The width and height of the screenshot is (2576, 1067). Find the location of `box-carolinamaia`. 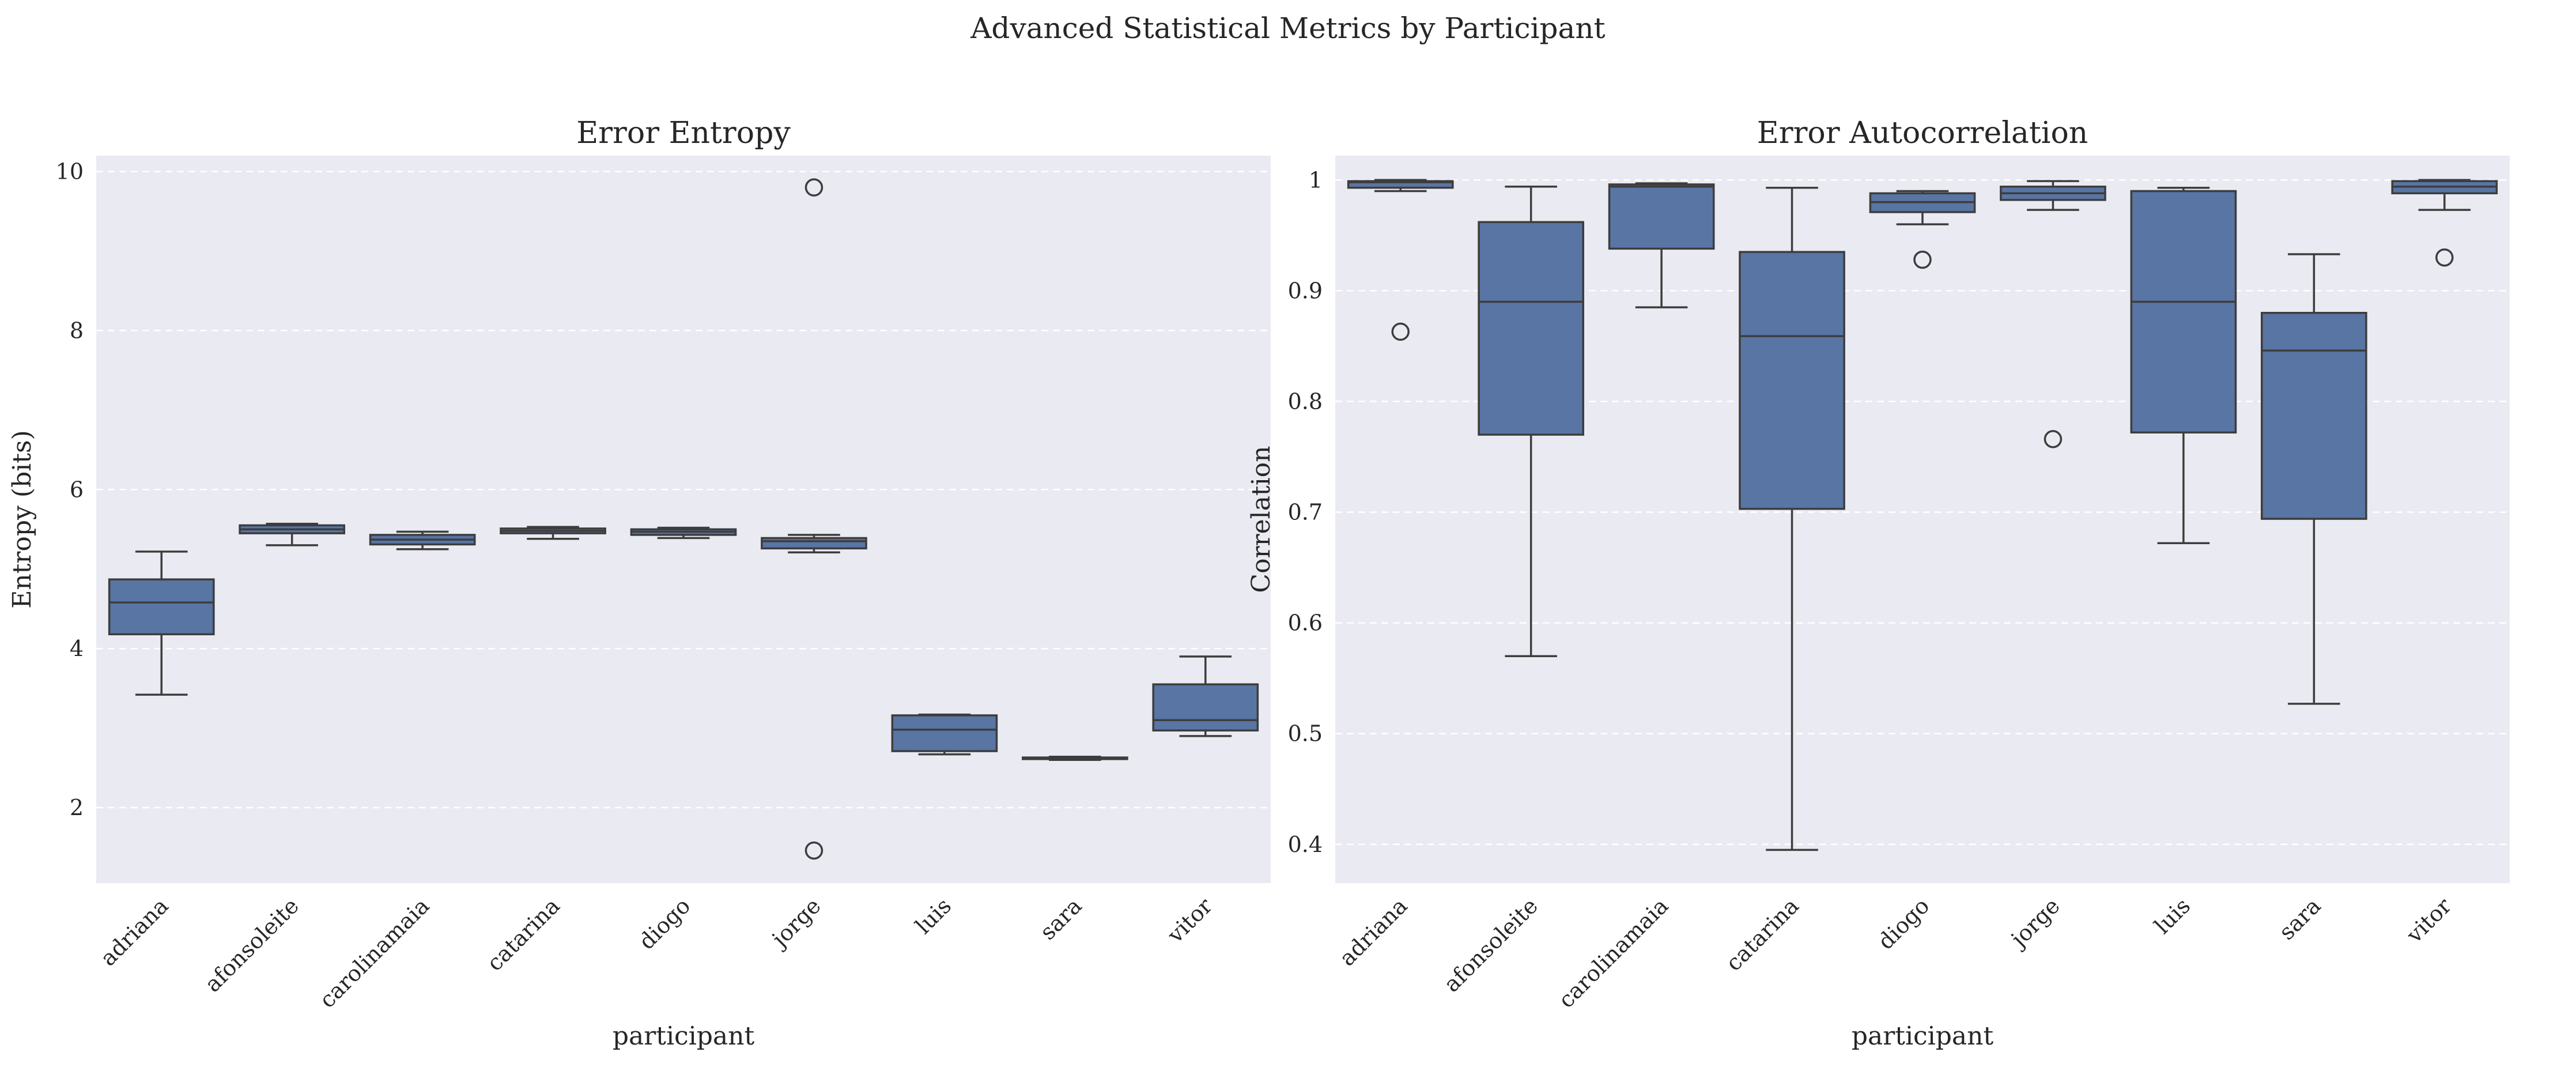

box-carolinamaia is located at coordinates (1662, 216).